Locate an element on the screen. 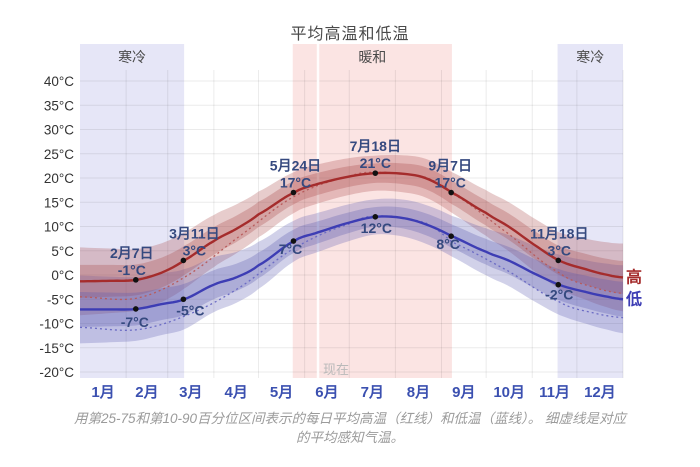 The width and height of the screenshot is (700, 467). y-tick-label: 30°C is located at coordinates (59, 130).